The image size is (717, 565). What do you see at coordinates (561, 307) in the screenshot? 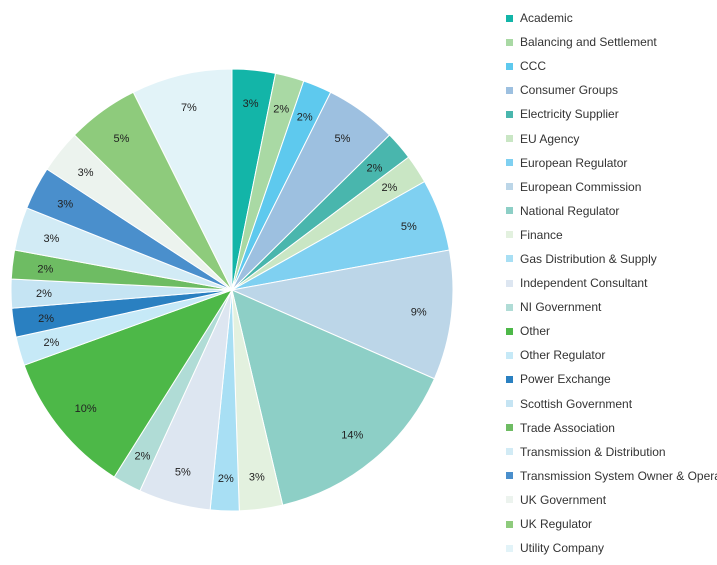
I see `legend-label: NI Government` at bounding box center [561, 307].